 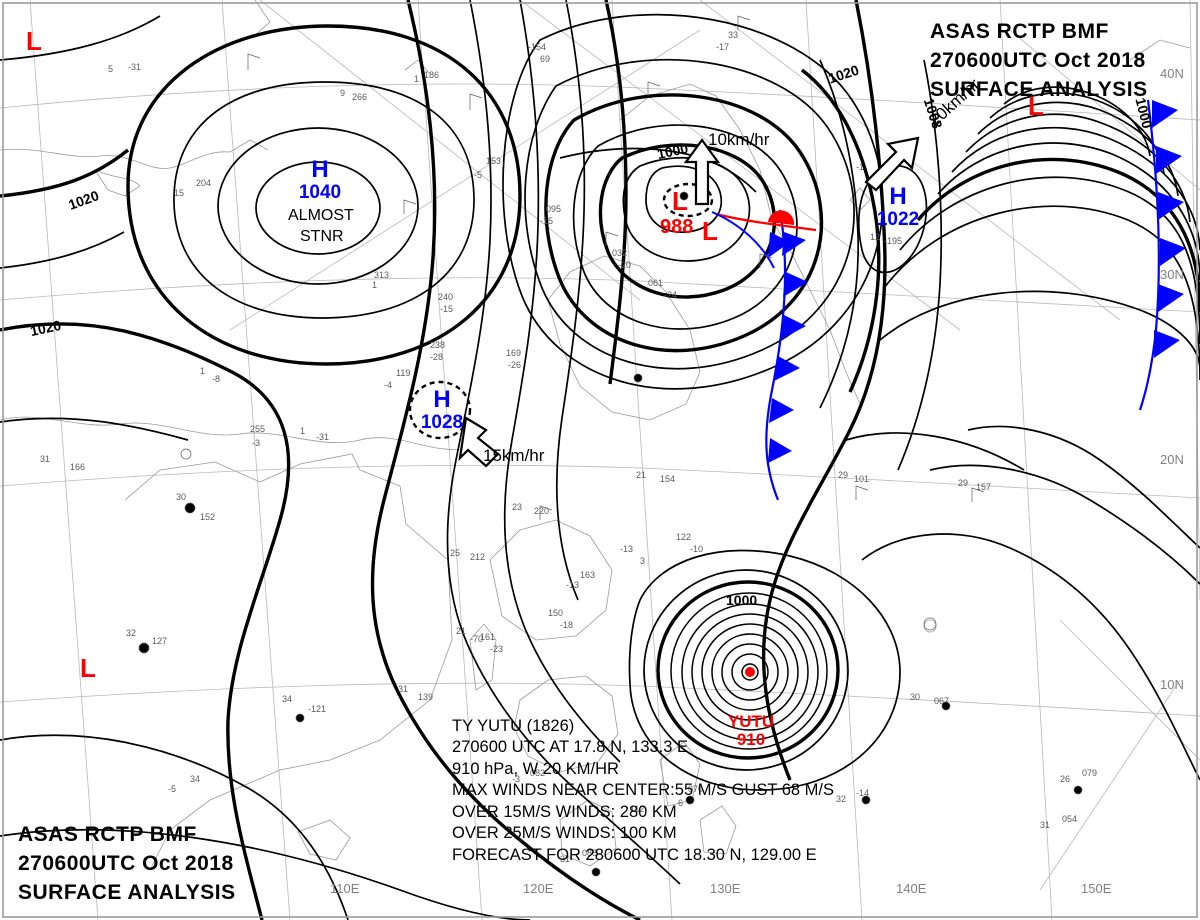 I want to click on isobar-label-1000-typhoon: 1000, so click(x=742, y=600).